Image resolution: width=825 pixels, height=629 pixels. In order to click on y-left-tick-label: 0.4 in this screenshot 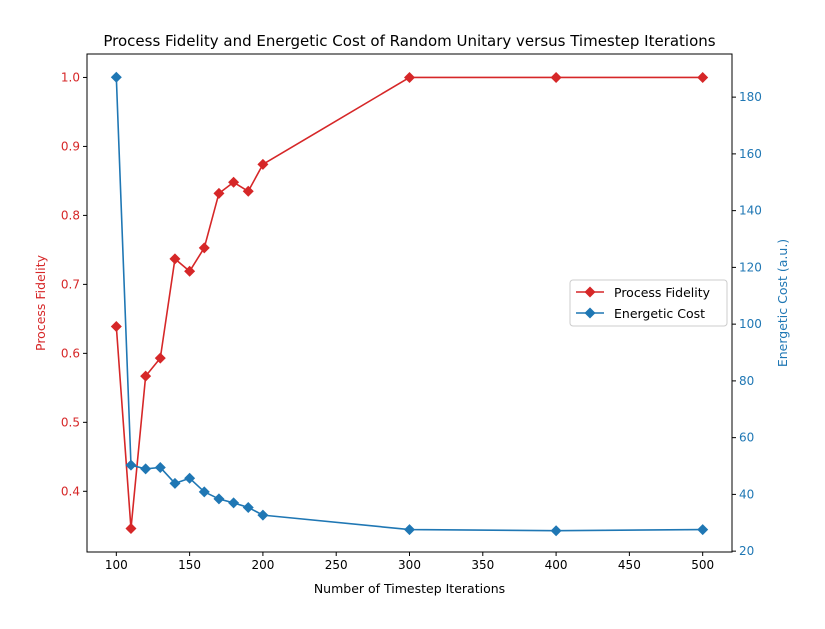, I will do `click(70, 491)`.